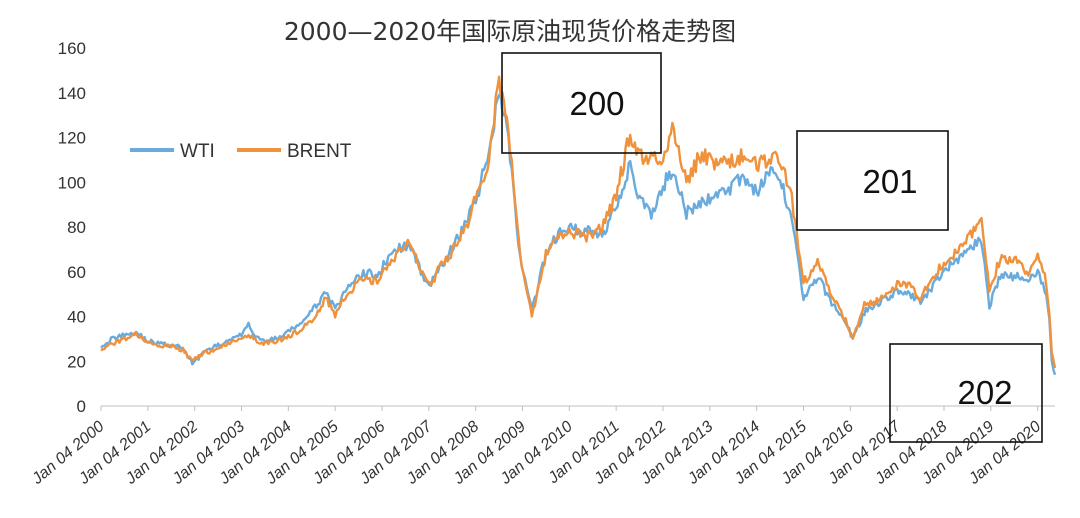  Describe the element at coordinates (76, 317) in the screenshot. I see `y-tick-label: 40` at that location.